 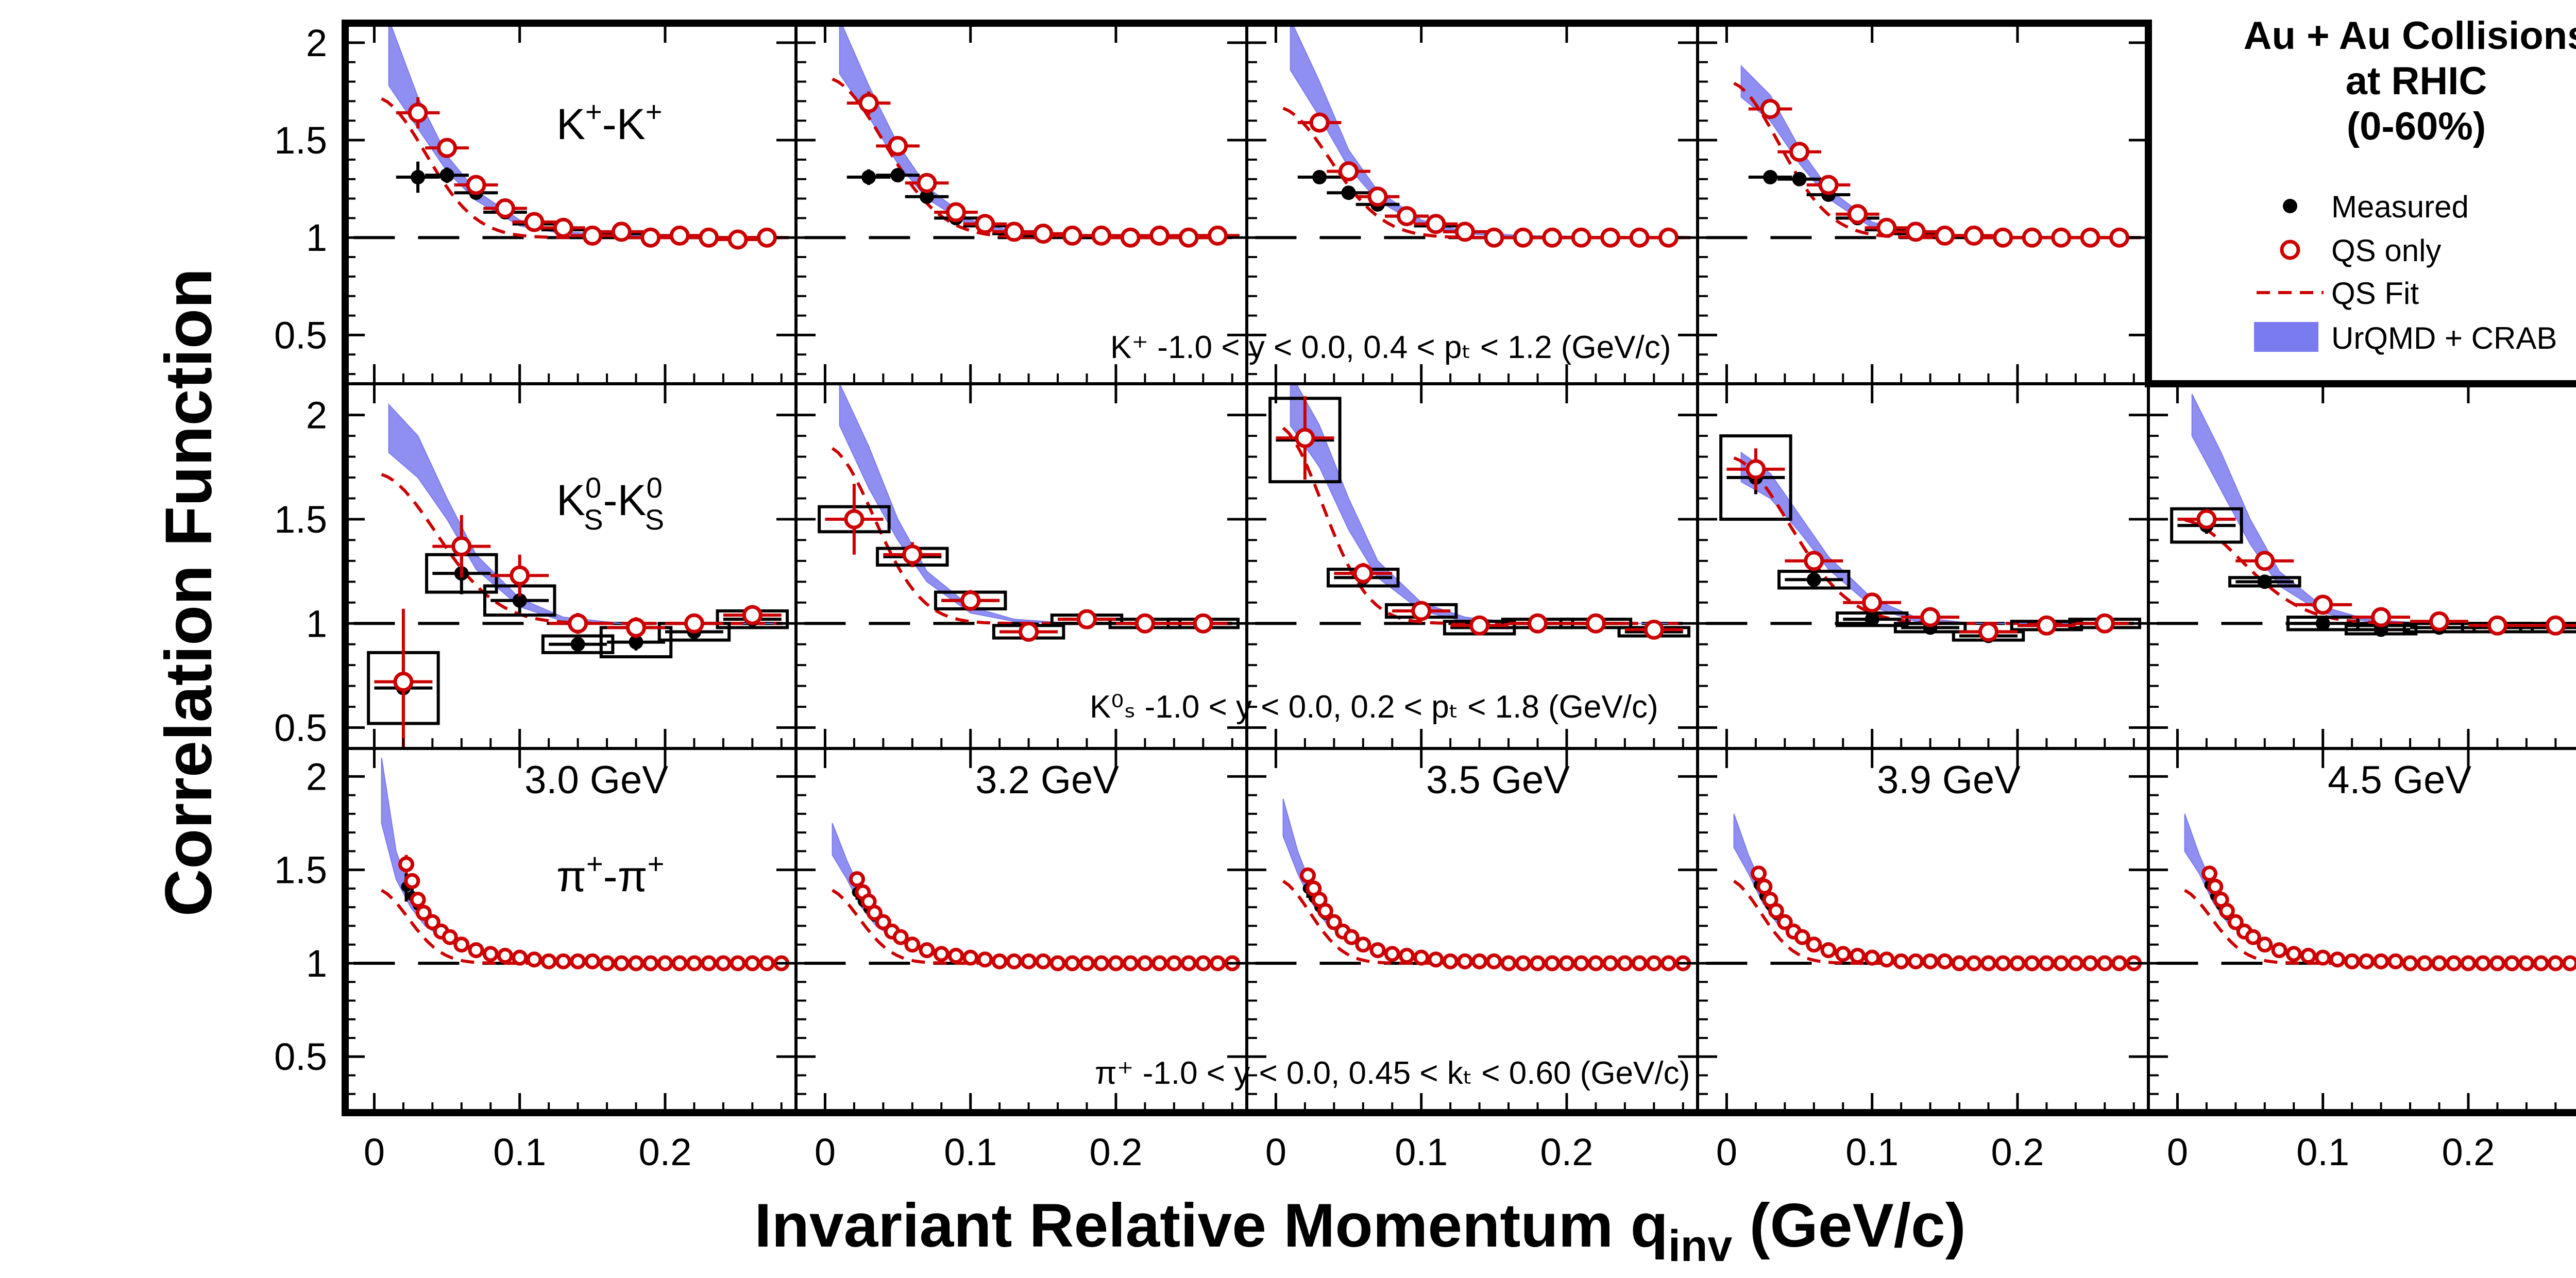 I want to click on urqmd-band, so click(x=1486, y=130).